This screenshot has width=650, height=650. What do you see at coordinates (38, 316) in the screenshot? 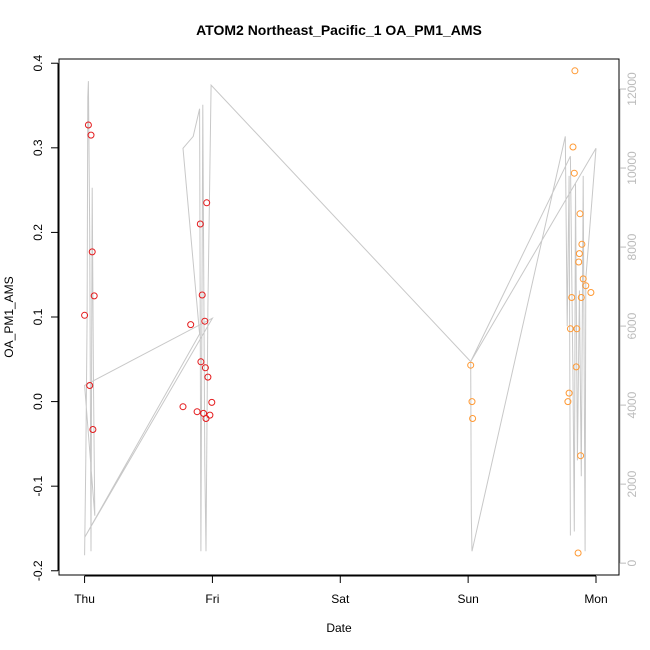
I see `y-tick-label: 0.1` at bounding box center [38, 316].